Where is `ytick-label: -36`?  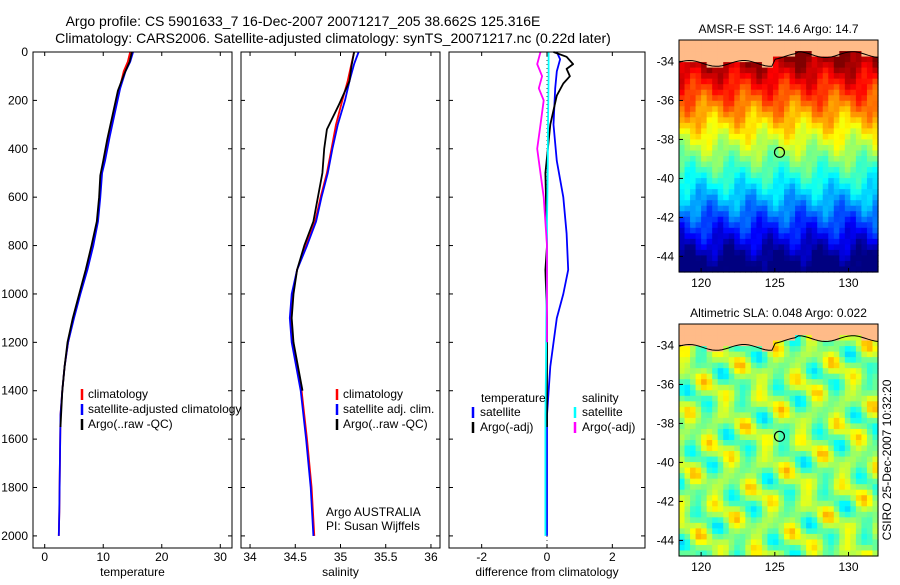
ytick-label: -36 is located at coordinates (666, 384).